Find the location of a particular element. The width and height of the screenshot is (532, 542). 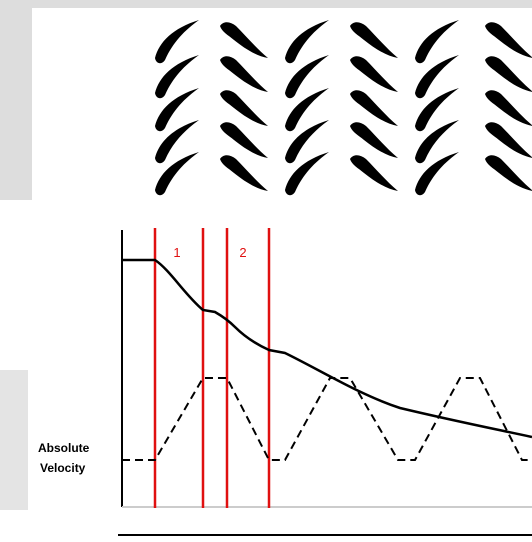

frame-left is located at coordinates (16, 100).